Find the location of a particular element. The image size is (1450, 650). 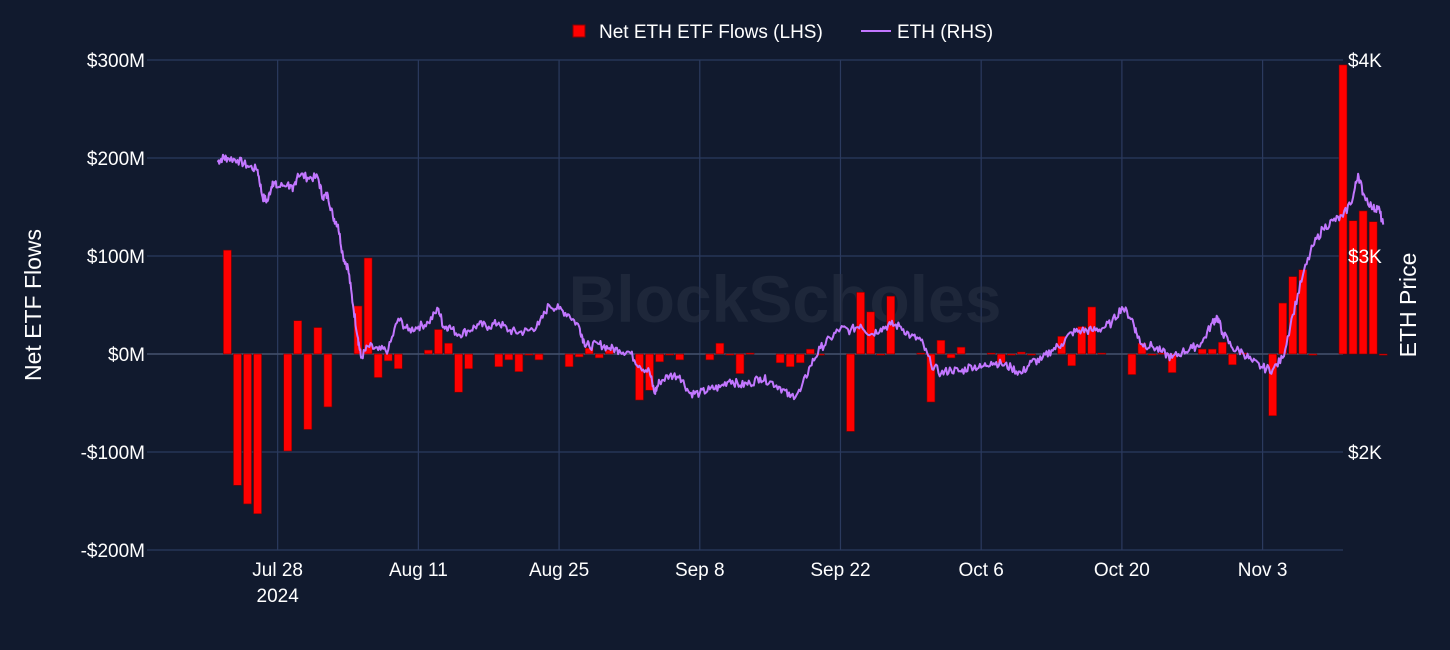

legend-eth-label: ETH (RHS) is located at coordinates (945, 32).